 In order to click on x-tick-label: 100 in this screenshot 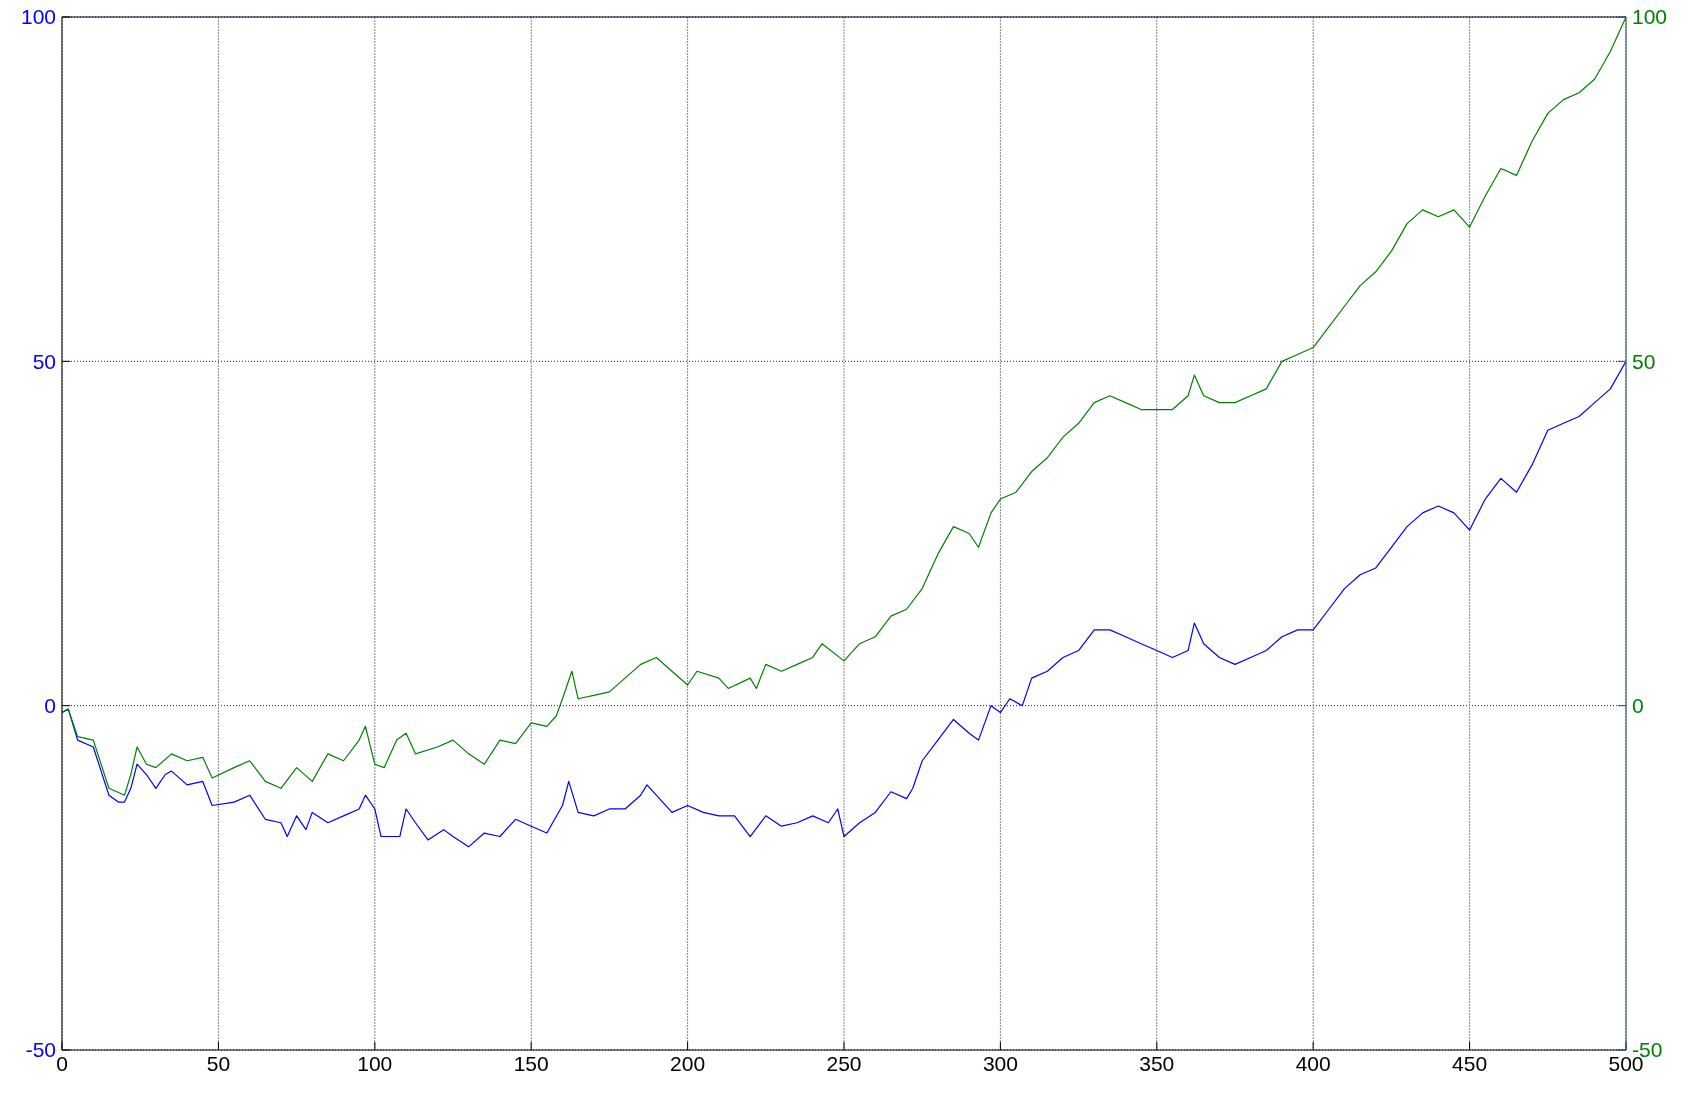, I will do `click(375, 1063)`.